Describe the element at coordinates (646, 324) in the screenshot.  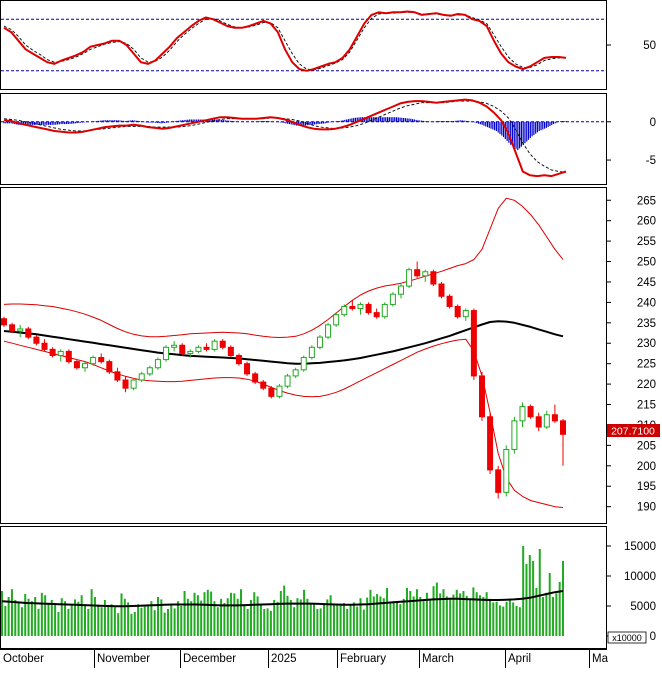
I see `price-y-tick-label: 235` at that location.